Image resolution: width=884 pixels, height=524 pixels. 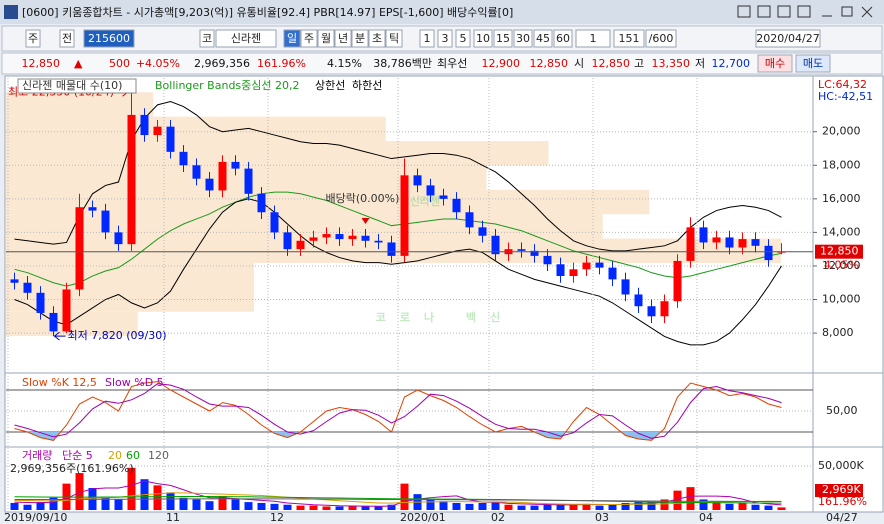 I want to click on legend-label: 120, so click(x=158, y=455).